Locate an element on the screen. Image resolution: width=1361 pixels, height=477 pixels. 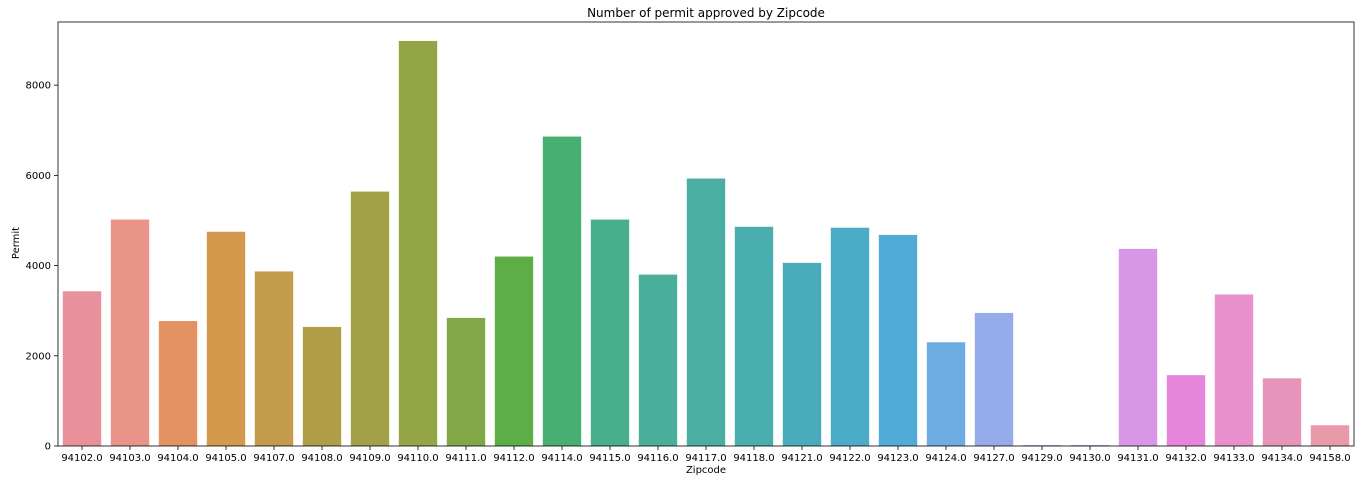
x-tick-label: 94109.0 is located at coordinates (369, 458).